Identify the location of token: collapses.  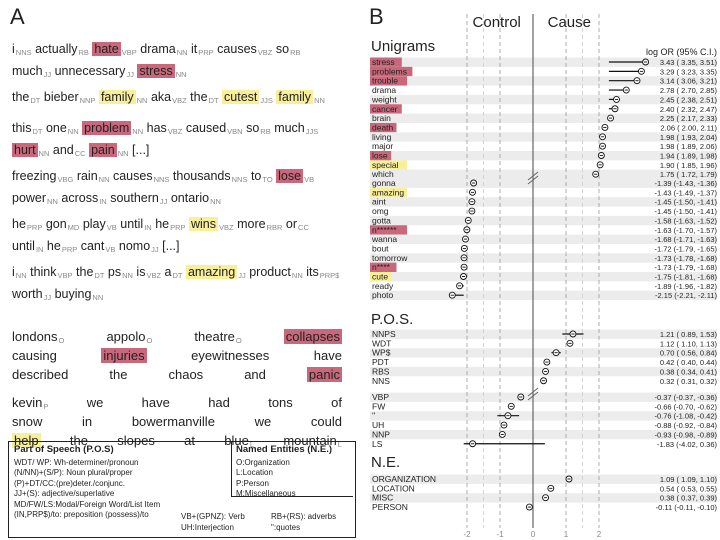
(312, 336).